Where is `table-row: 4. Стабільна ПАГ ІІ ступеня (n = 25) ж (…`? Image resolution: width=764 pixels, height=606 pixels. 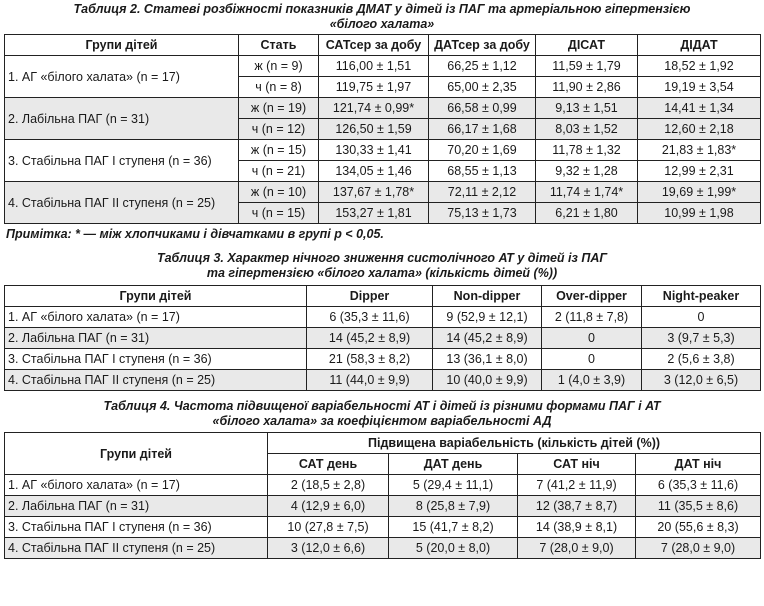
table-row: 4. Стабільна ПАГ ІІ ступеня (n = 25) ж (… is located at coordinates (382, 202).